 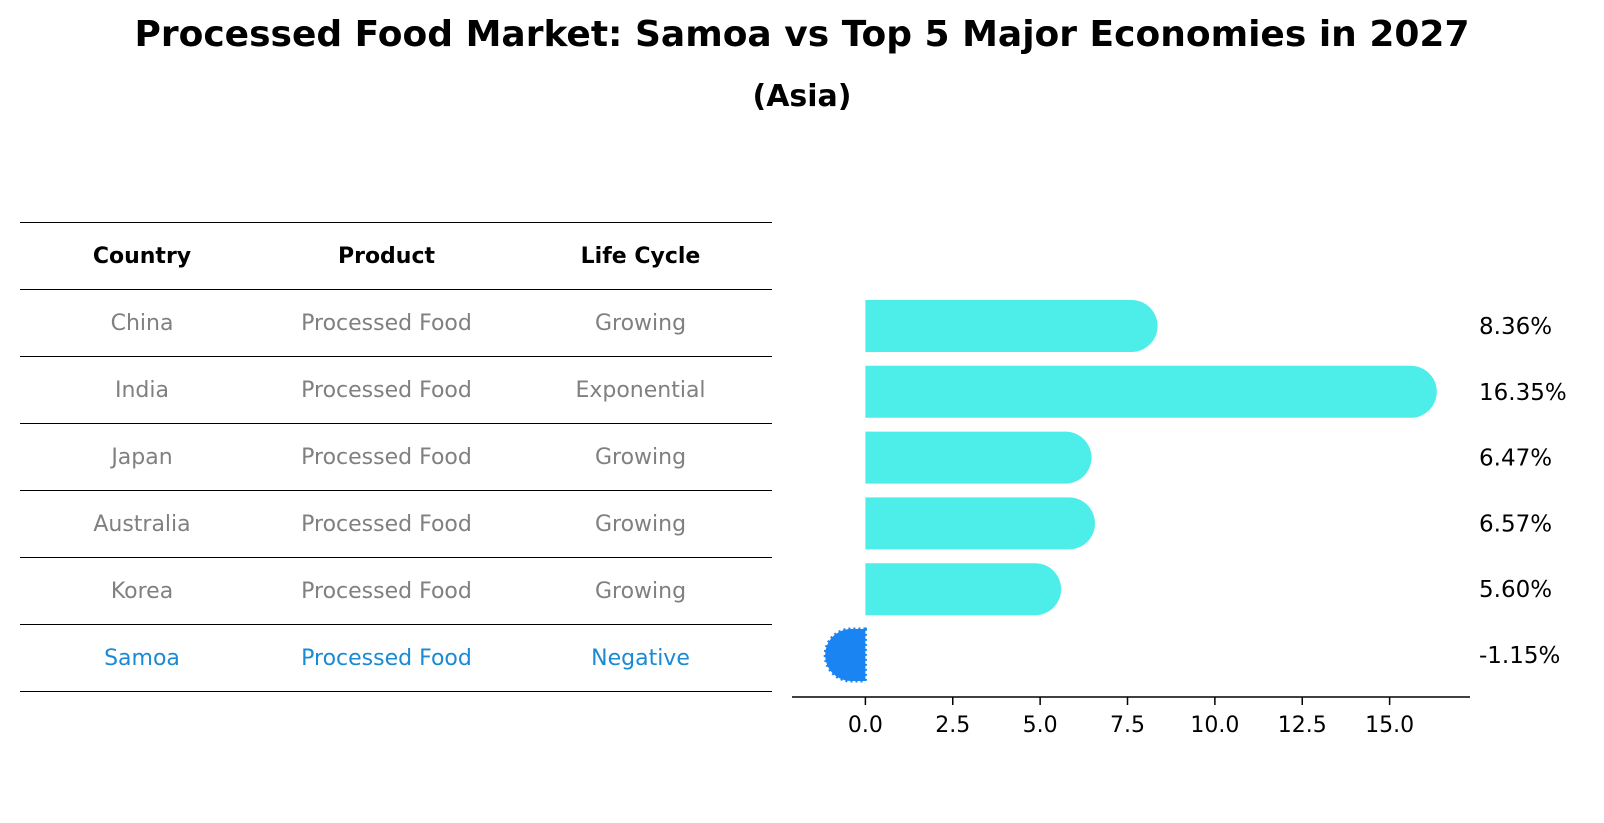 What do you see at coordinates (1011, 326) in the screenshot?
I see `bar-china` at bounding box center [1011, 326].